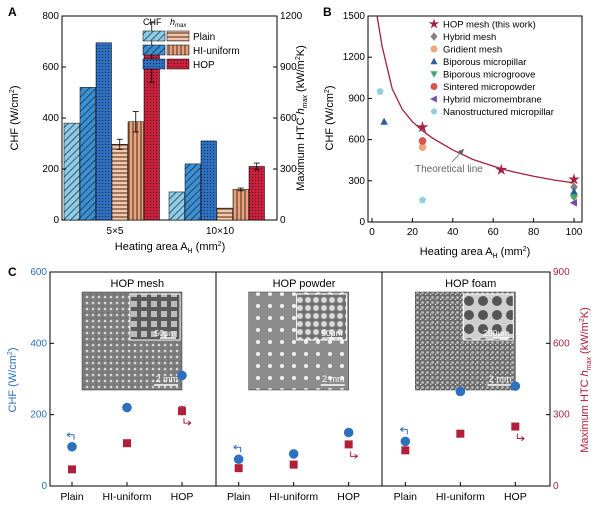  I want to click on y-axis-label-a-left: CHF (W/cm2), so click(15, 117).